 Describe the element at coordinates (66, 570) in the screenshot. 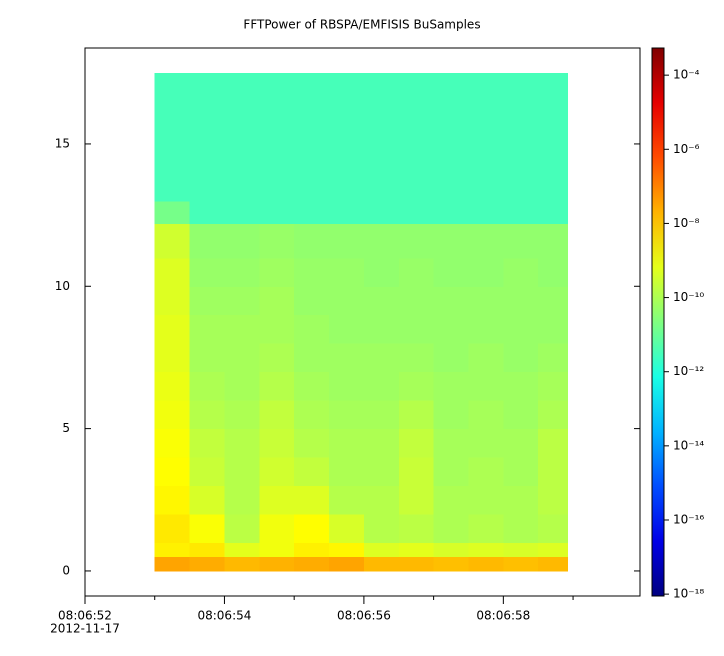

I see `y-tick-label: 0` at that location.